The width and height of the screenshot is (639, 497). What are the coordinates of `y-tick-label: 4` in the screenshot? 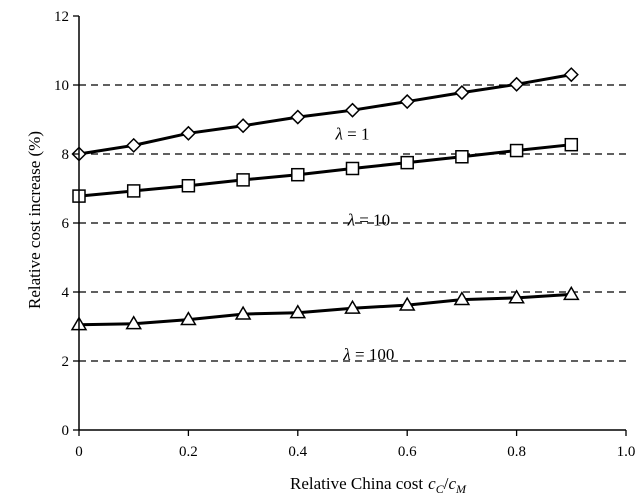 It's located at (66, 293).